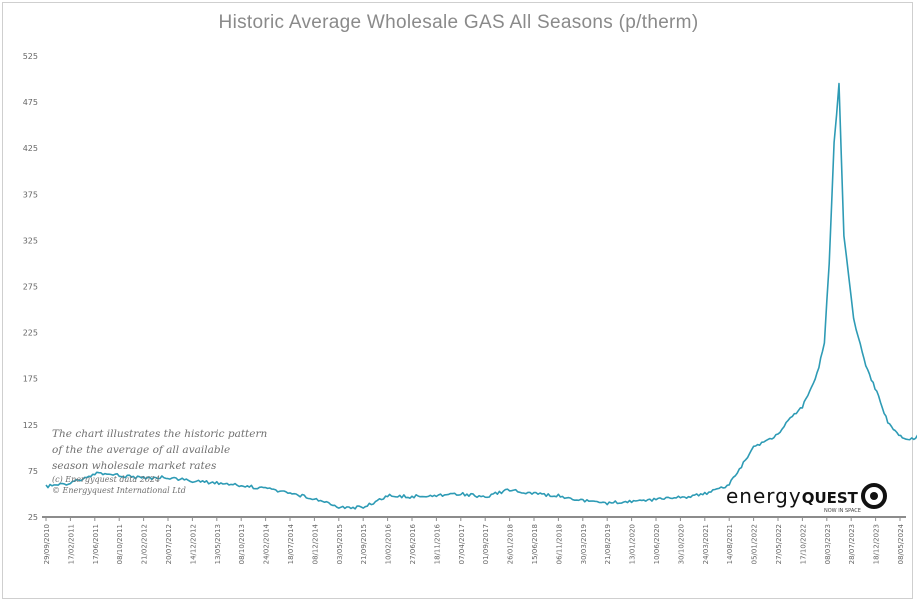 Image resolution: width=917 pixels, height=603 pixels. What do you see at coordinates (755, 544) in the screenshot?
I see `x-tick-label: 05/01/2022` at bounding box center [755, 544].